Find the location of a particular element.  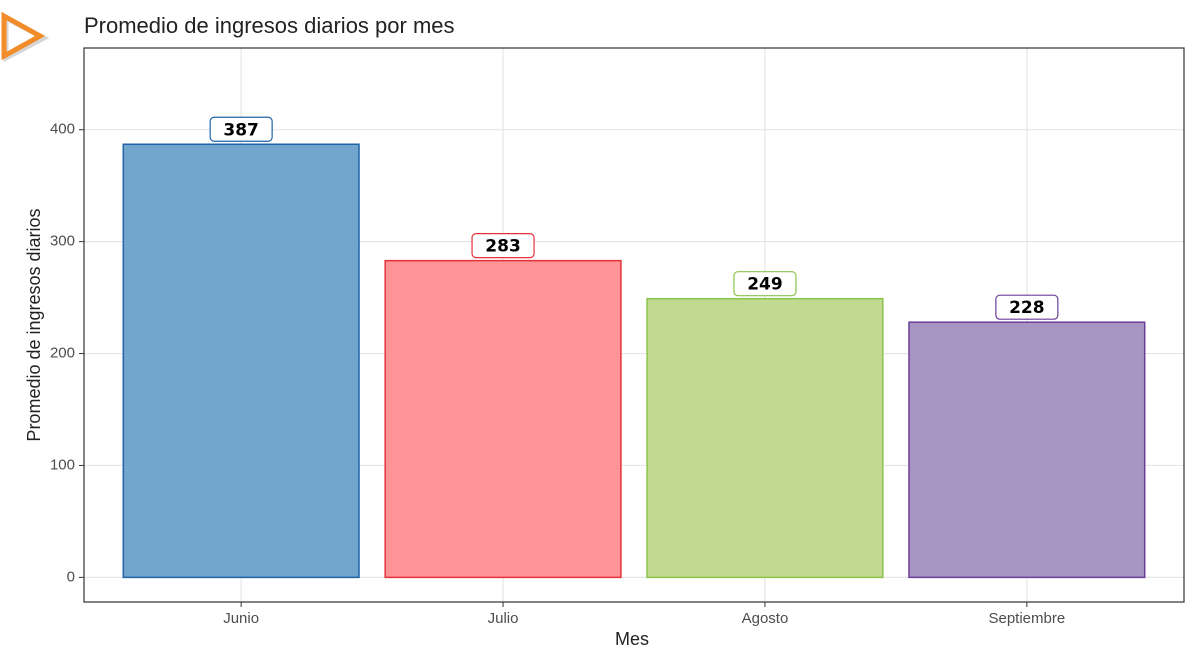

logo is located at coordinates (25, 37).